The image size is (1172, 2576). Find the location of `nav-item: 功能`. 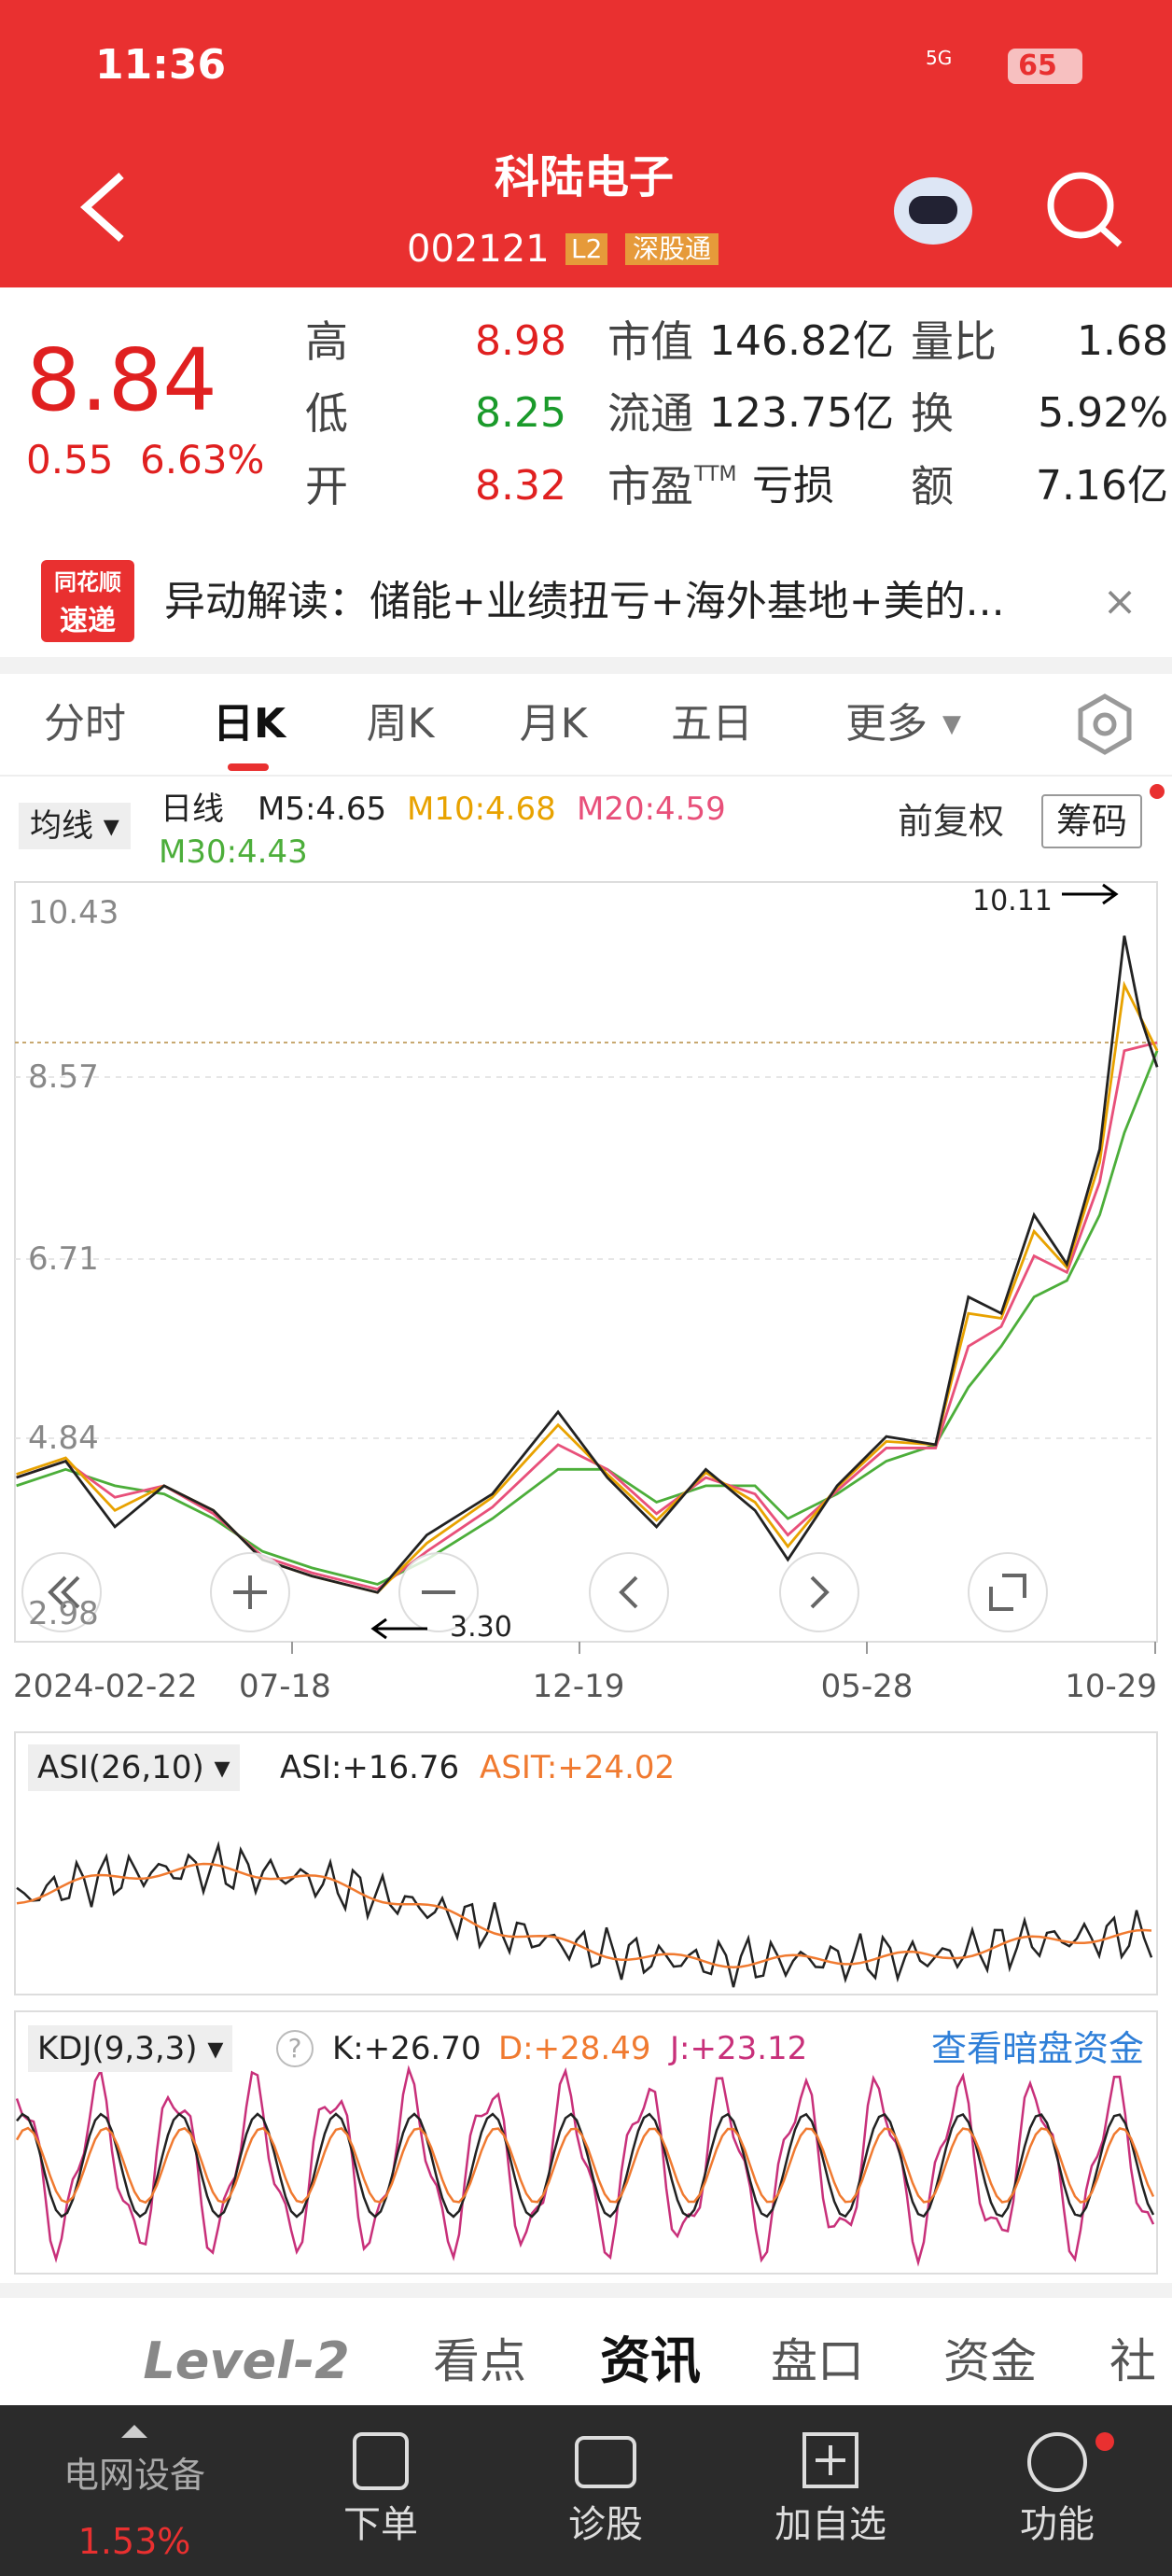

nav-item: 功能 is located at coordinates (1057, 2524).